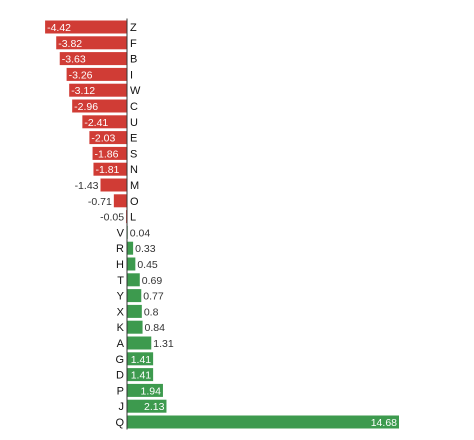  What do you see at coordinates (140, 233) in the screenshot?
I see `value-label-V: 0.04` at bounding box center [140, 233].